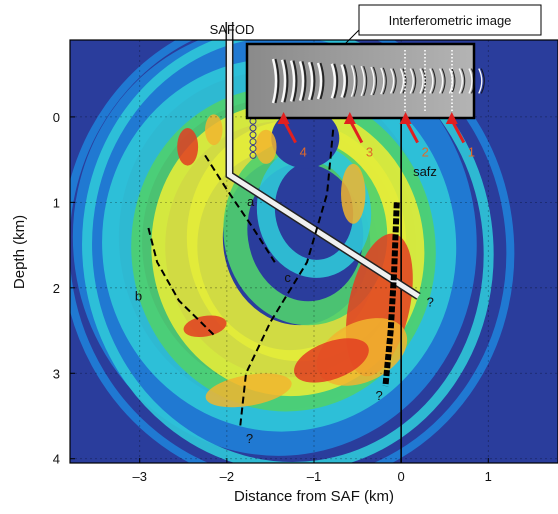  What do you see at coordinates (314, 496) in the screenshot?
I see `x-axis-label: Distance from SAF (km)` at bounding box center [314, 496].